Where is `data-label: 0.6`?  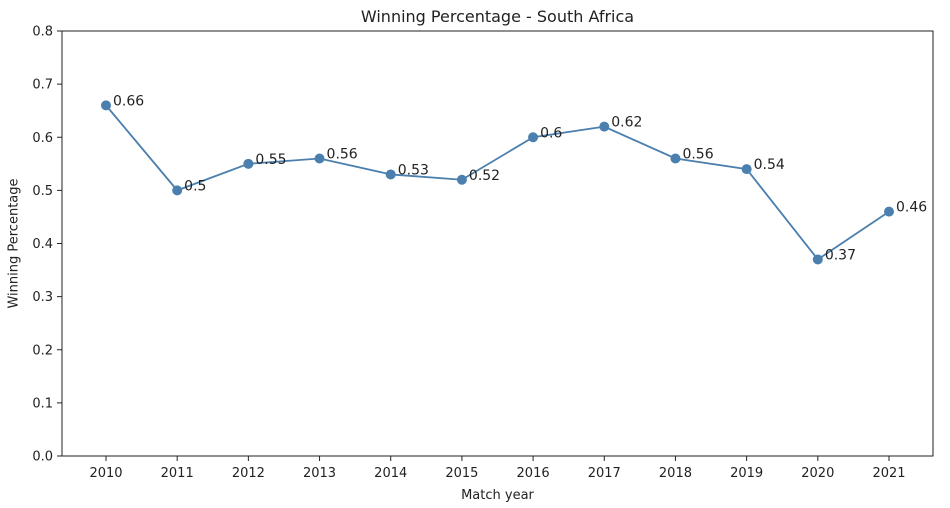
data-label: 0.6 is located at coordinates (551, 133).